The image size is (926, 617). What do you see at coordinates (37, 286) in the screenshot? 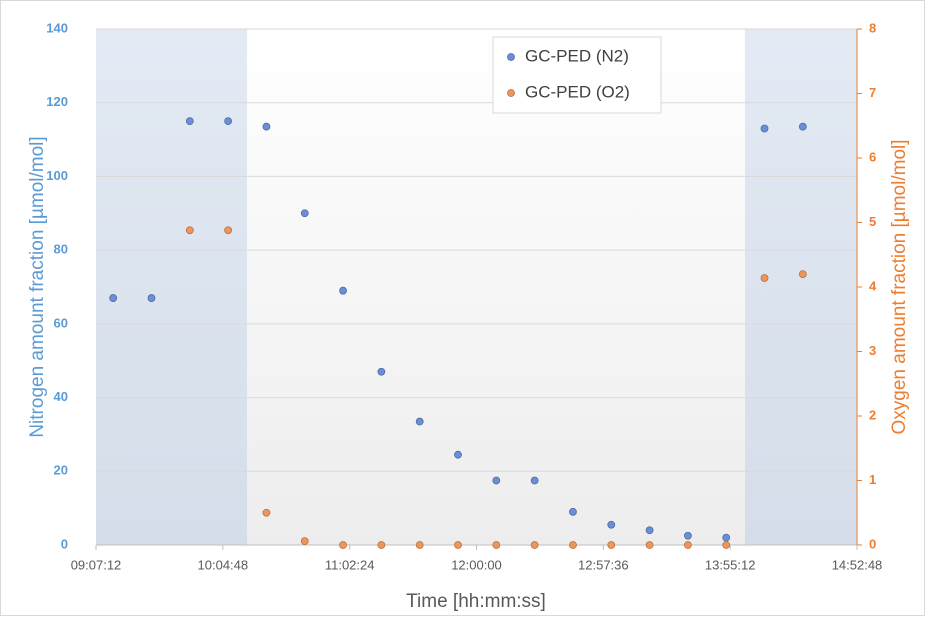
I see `y-axis-title: Nitrogen amount fraction [µmol/mol]` at bounding box center [37, 286].